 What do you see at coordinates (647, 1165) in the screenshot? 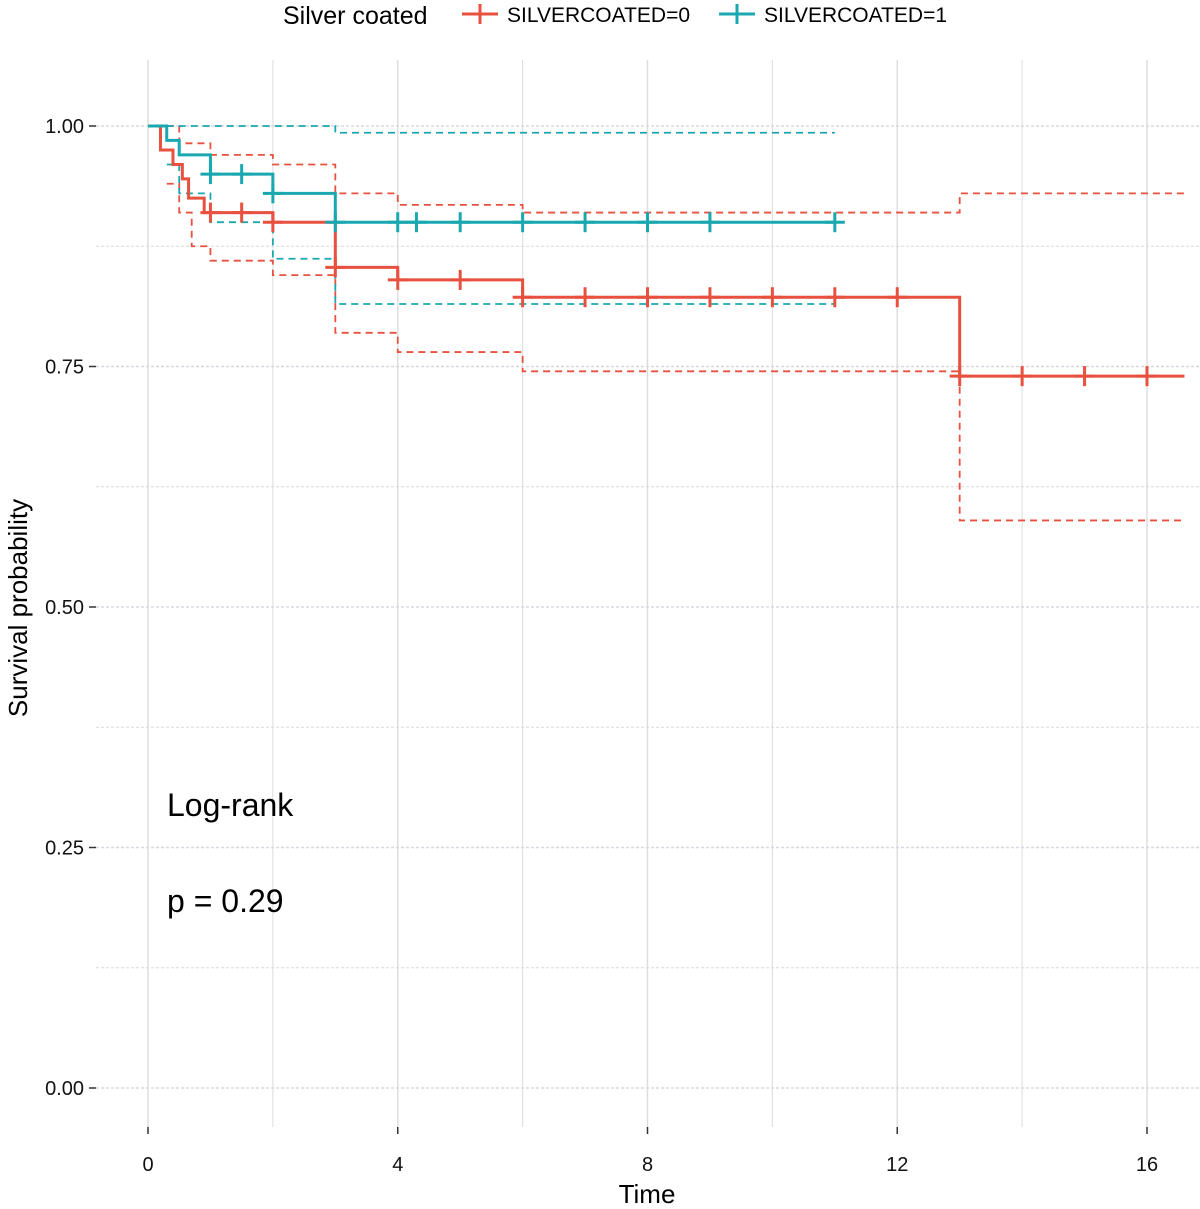
I see `x-tick-label: 8` at bounding box center [647, 1165].